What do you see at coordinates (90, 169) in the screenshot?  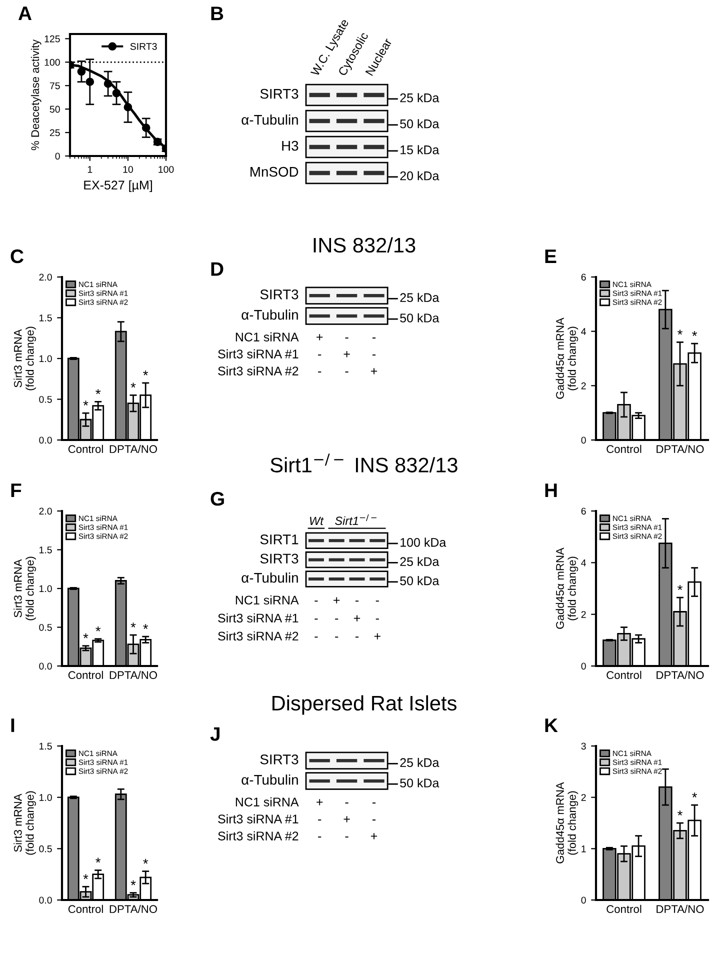 I see `x-tick-label: 1` at bounding box center [90, 169].